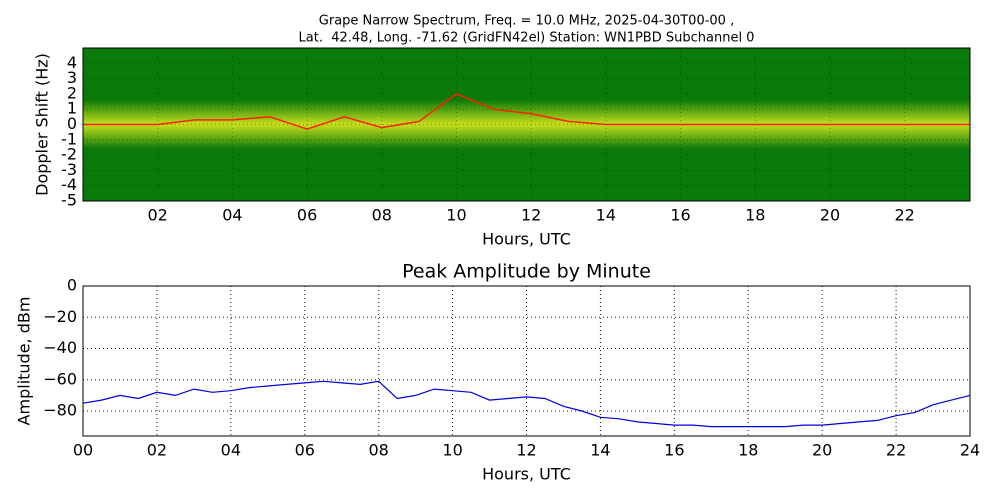 The height and width of the screenshot is (500, 1000). What do you see at coordinates (72, 62) in the screenshot?
I see `y-tick-label: 4` at bounding box center [72, 62].